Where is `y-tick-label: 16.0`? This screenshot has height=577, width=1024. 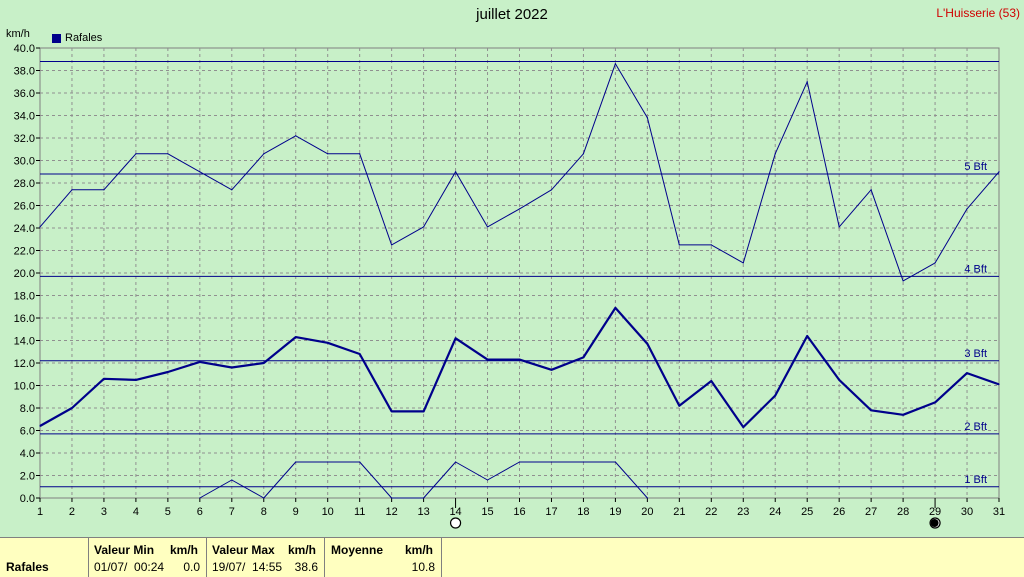 y-tick-label: 16.0 is located at coordinates (24, 319).